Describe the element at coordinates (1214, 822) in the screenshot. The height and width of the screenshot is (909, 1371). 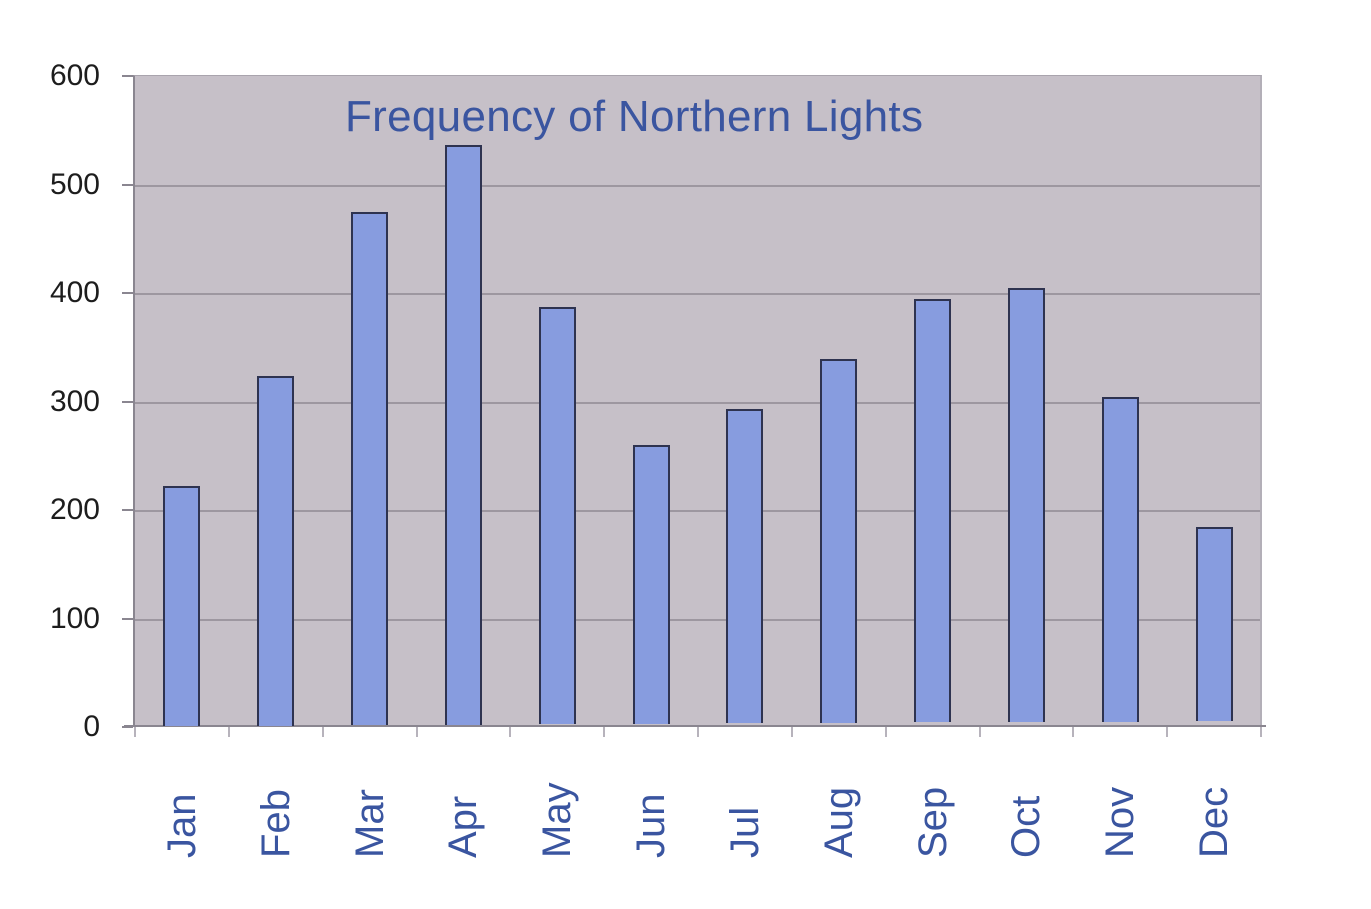
I see `x-tick-label: Dec` at that location.